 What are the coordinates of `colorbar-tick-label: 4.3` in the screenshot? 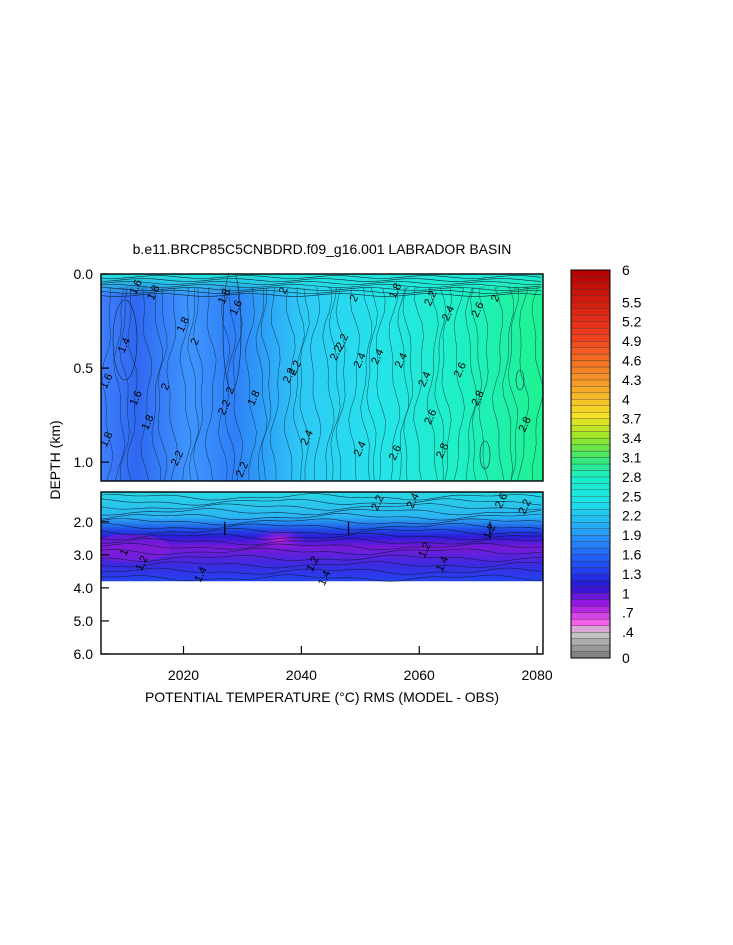 It's located at (632, 380).